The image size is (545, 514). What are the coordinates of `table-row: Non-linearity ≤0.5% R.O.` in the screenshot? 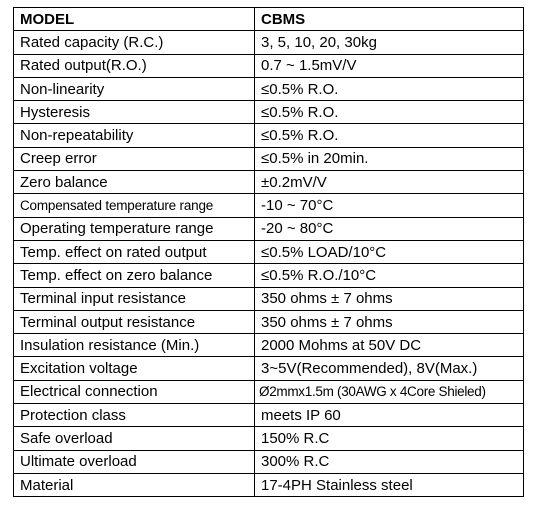 It's located at (268, 89).